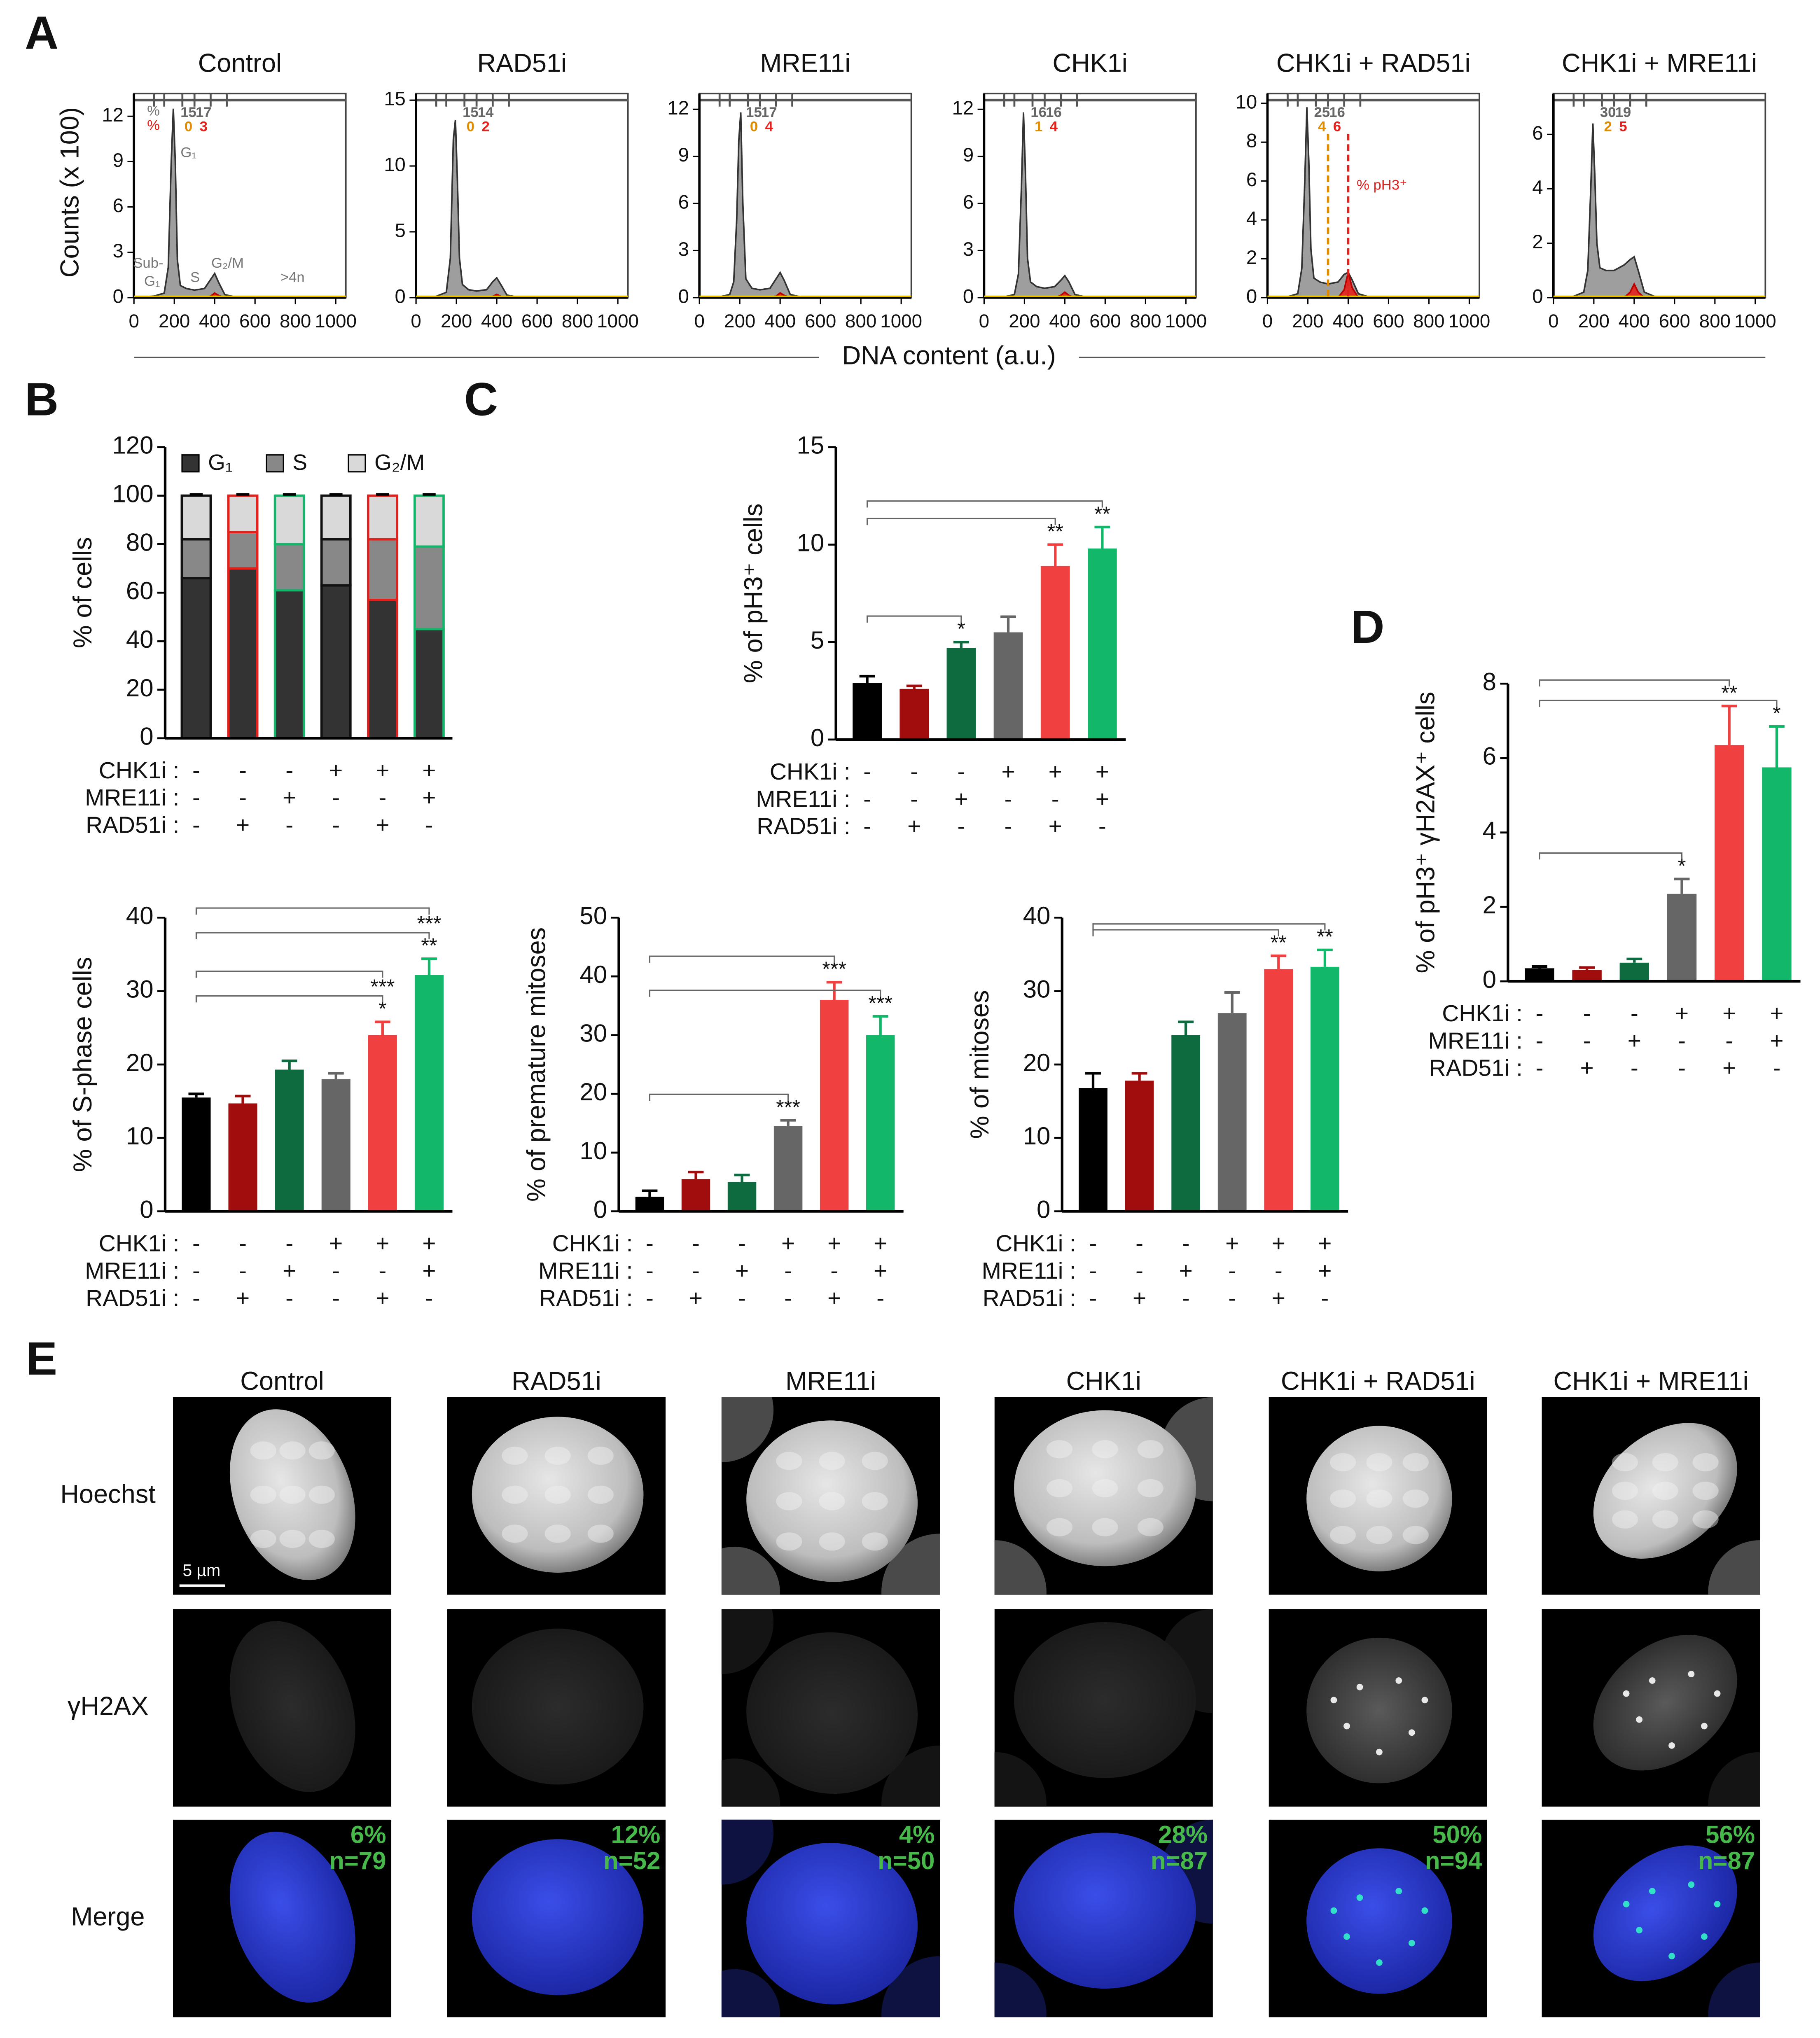 The width and height of the screenshot is (1820, 2038). Describe the element at coordinates (1054, 112) in the screenshot. I see `gate-label: 16` at that location.